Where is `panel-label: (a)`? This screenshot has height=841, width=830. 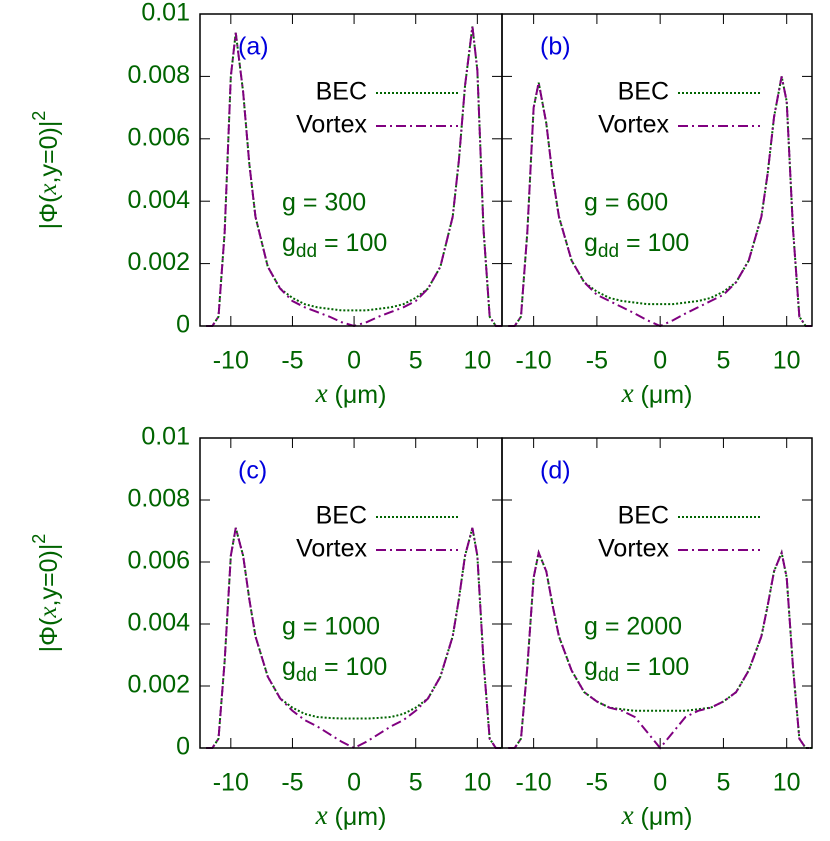 panel-label: (a) is located at coordinates (253, 47).